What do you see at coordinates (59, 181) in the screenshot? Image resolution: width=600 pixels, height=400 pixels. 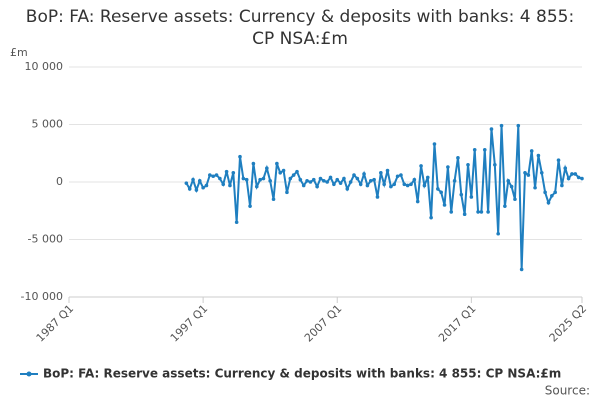 I see `y-tick-label: 0` at bounding box center [59, 181].